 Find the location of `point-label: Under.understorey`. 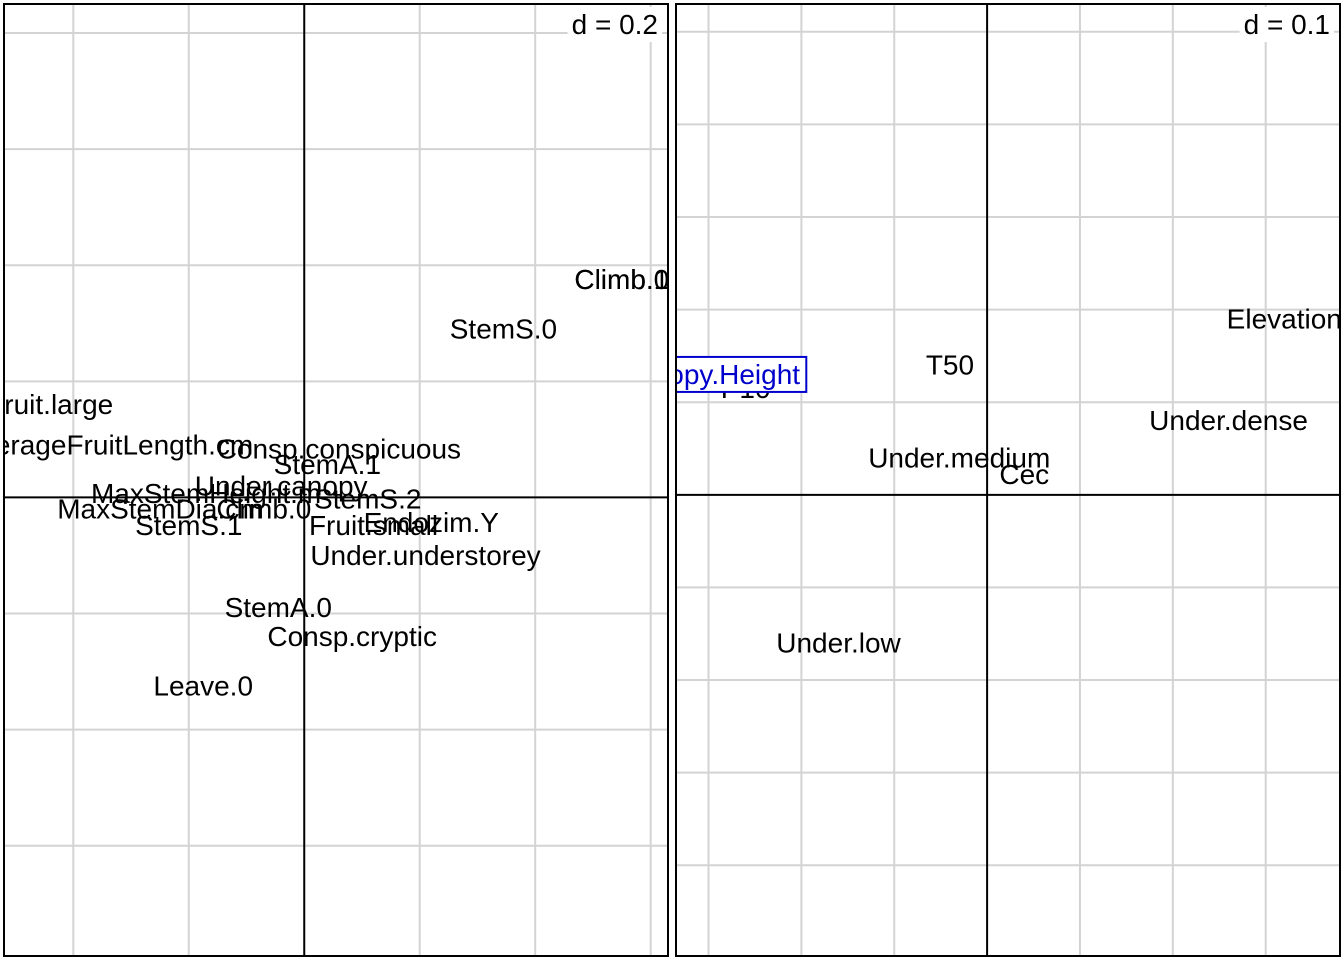

point-label: Under.understorey is located at coordinates (425, 555).